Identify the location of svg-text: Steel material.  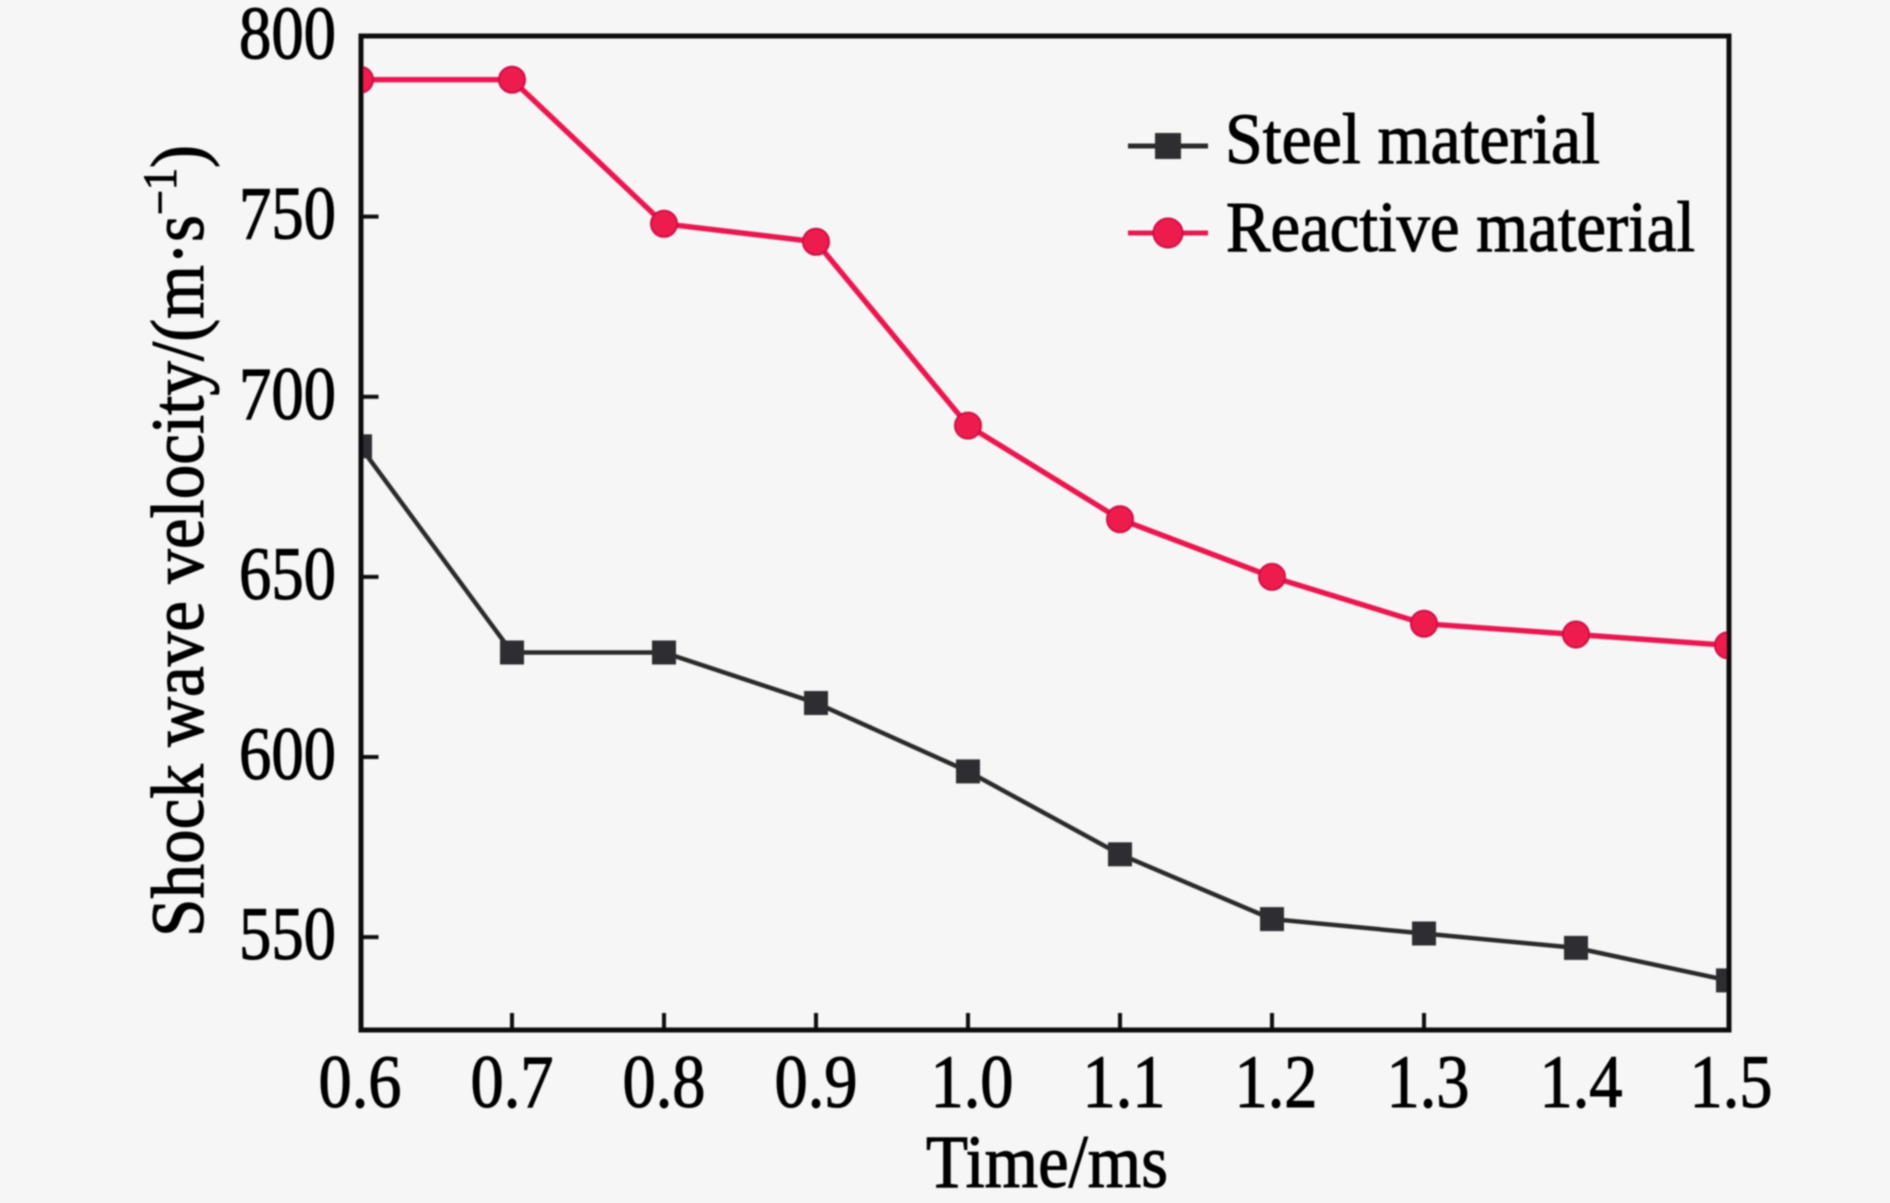
(1412, 139).